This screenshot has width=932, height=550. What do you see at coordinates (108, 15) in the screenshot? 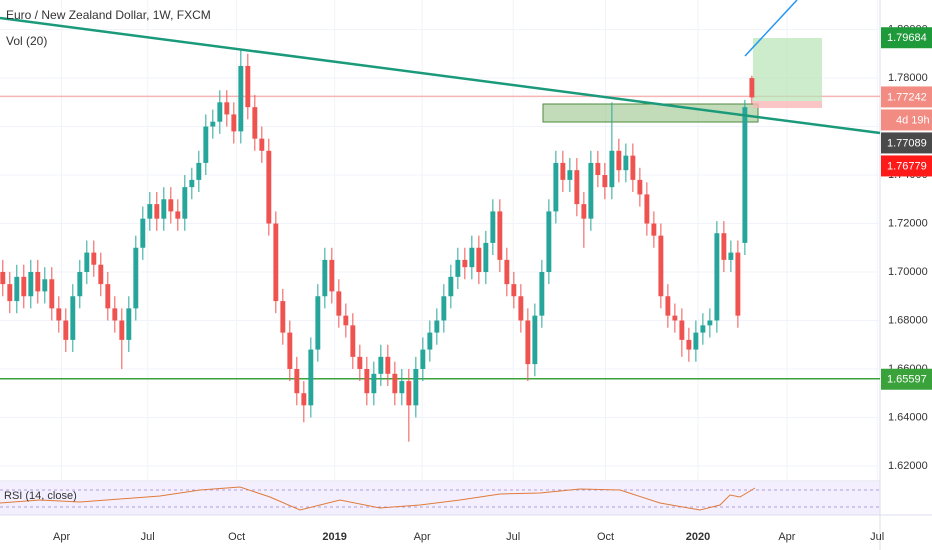
I see `symbol-title: Euro / New Zealand Dollar, 1W, FXCM` at bounding box center [108, 15].